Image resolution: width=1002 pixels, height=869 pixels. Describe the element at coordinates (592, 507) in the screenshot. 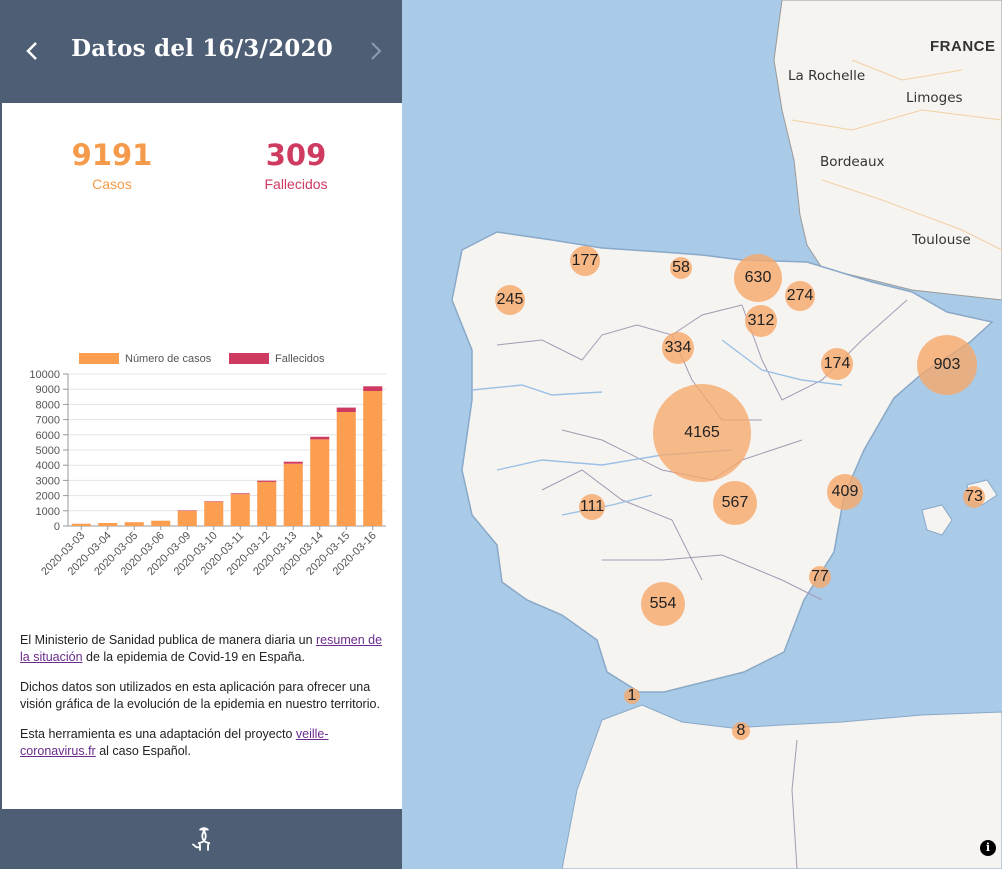

I see `region-bubble: 111` at that location.